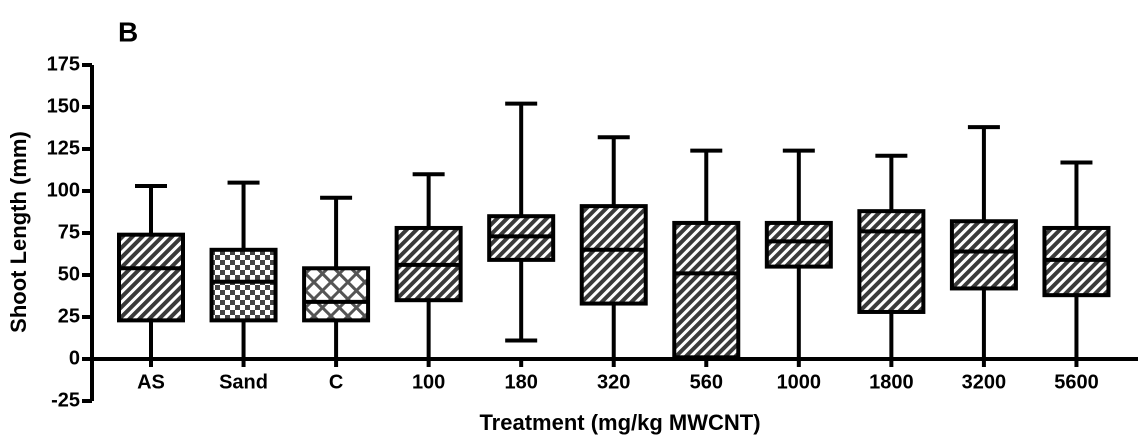  What do you see at coordinates (428, 382) in the screenshot?
I see `x-tick-label: 100` at bounding box center [428, 382].